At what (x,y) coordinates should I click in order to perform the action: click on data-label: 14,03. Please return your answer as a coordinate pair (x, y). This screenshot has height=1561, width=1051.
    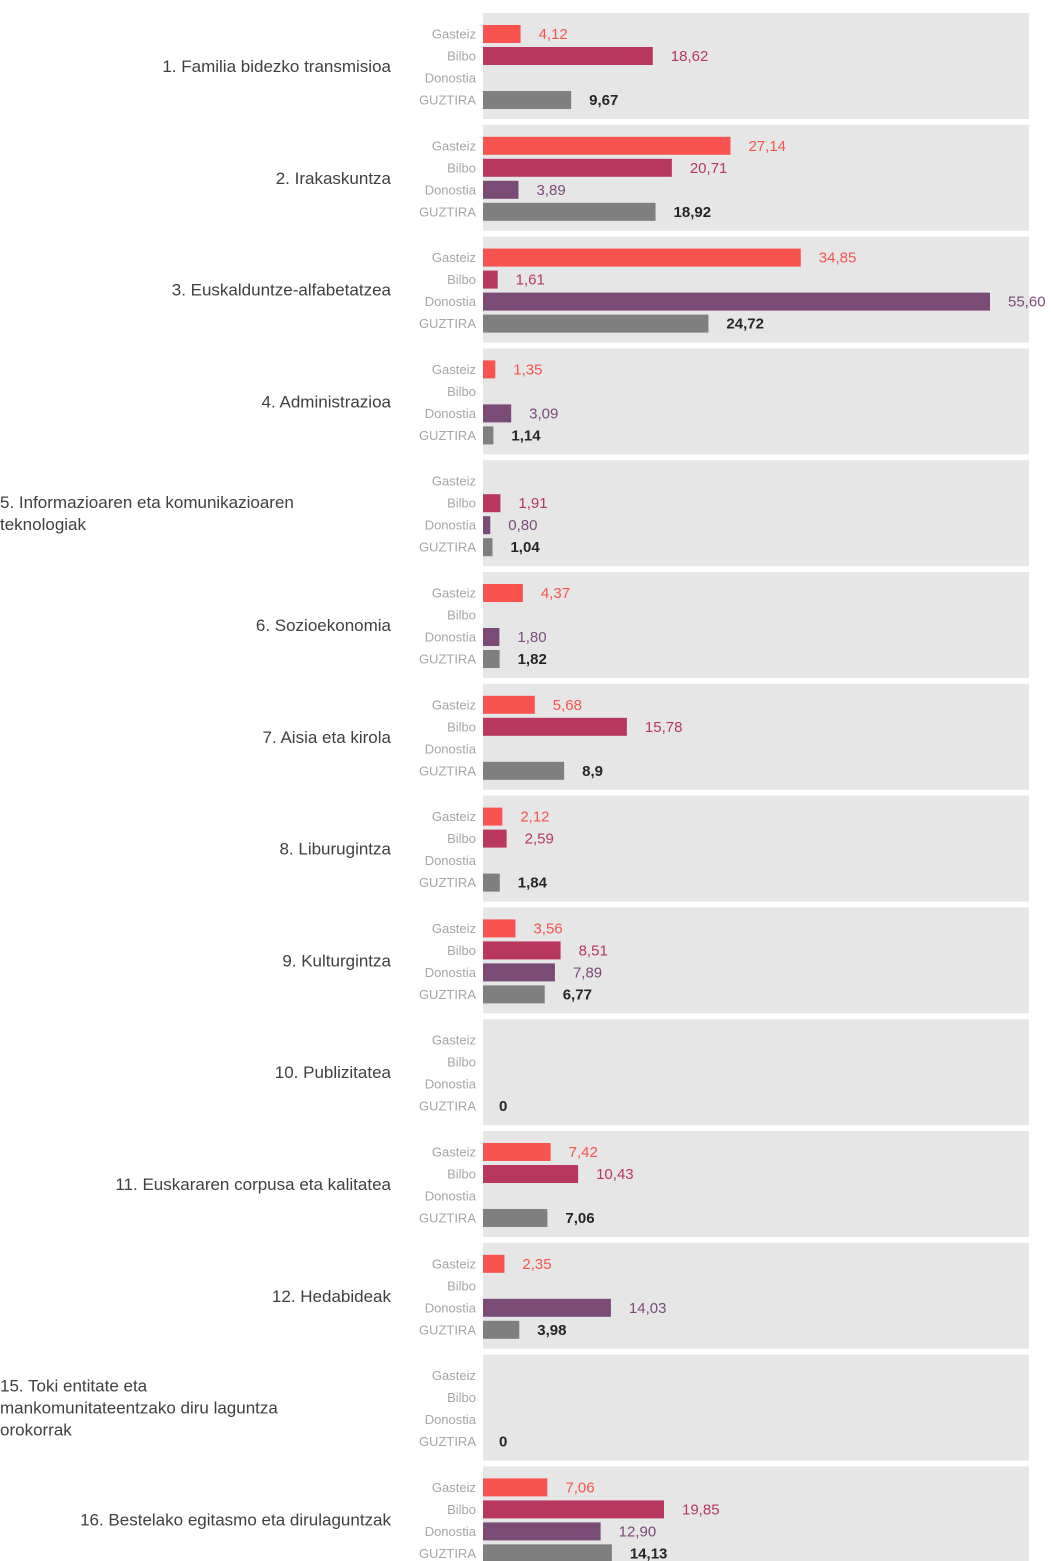
    Looking at the image, I should click on (648, 1308).